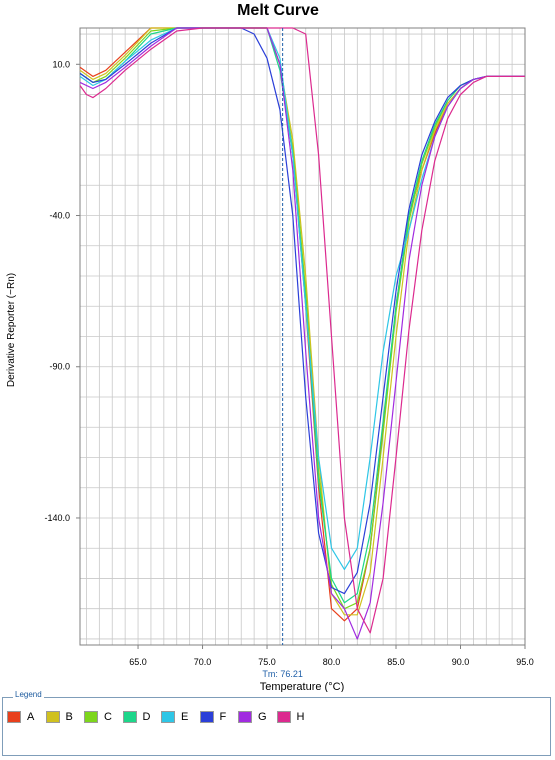 This screenshot has height=760, width=555. What do you see at coordinates (11, 330) in the screenshot?
I see `y-axis-label: Derivative Reporter (−Rn)` at bounding box center [11, 330].